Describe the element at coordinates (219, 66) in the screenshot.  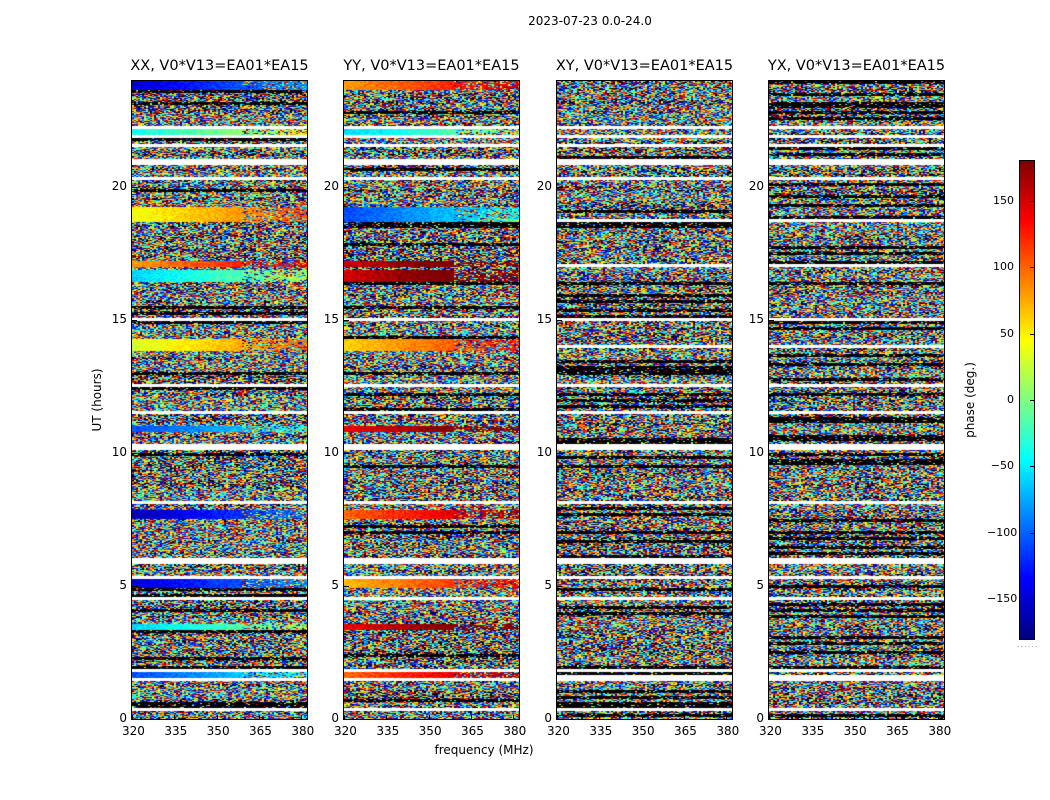
I see `panel-title: XX, V0*V13=EA01*EA15` at that location.